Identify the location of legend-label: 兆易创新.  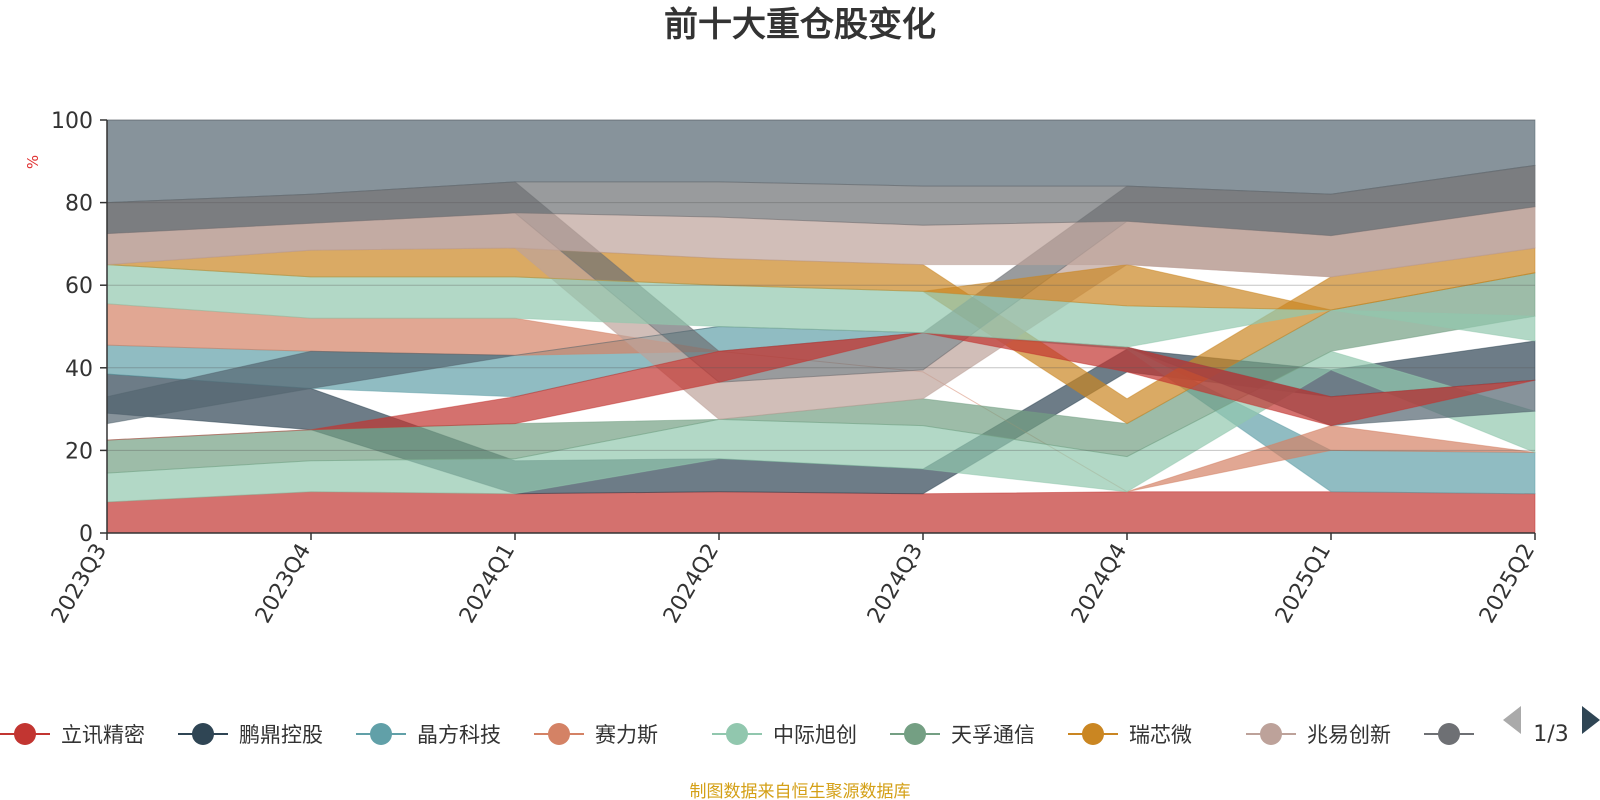
(1349, 735).